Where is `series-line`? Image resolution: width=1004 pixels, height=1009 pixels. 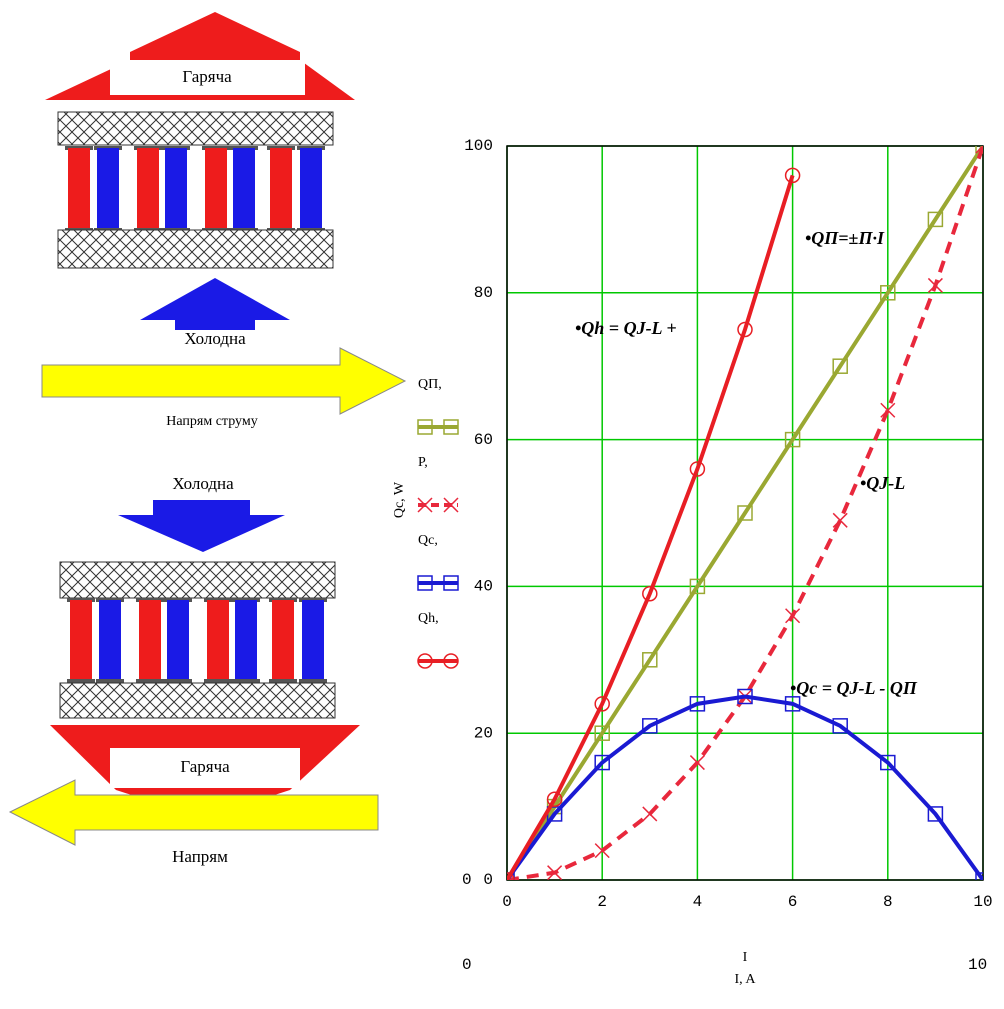
series-line is located at coordinates (745, 787).